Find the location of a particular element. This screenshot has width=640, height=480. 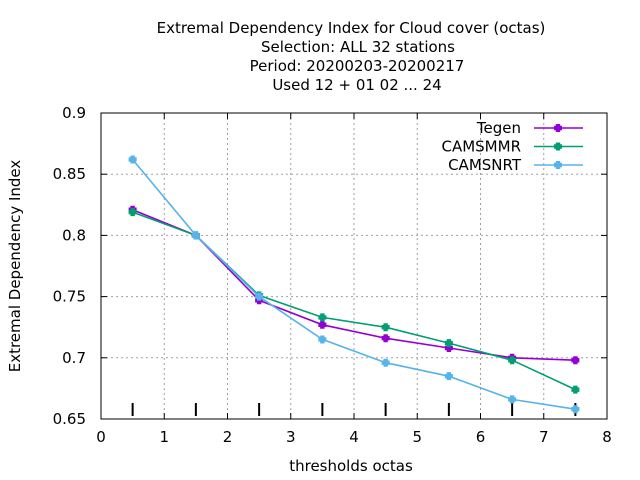

y-tick-label: 0.8 is located at coordinates (74, 235).